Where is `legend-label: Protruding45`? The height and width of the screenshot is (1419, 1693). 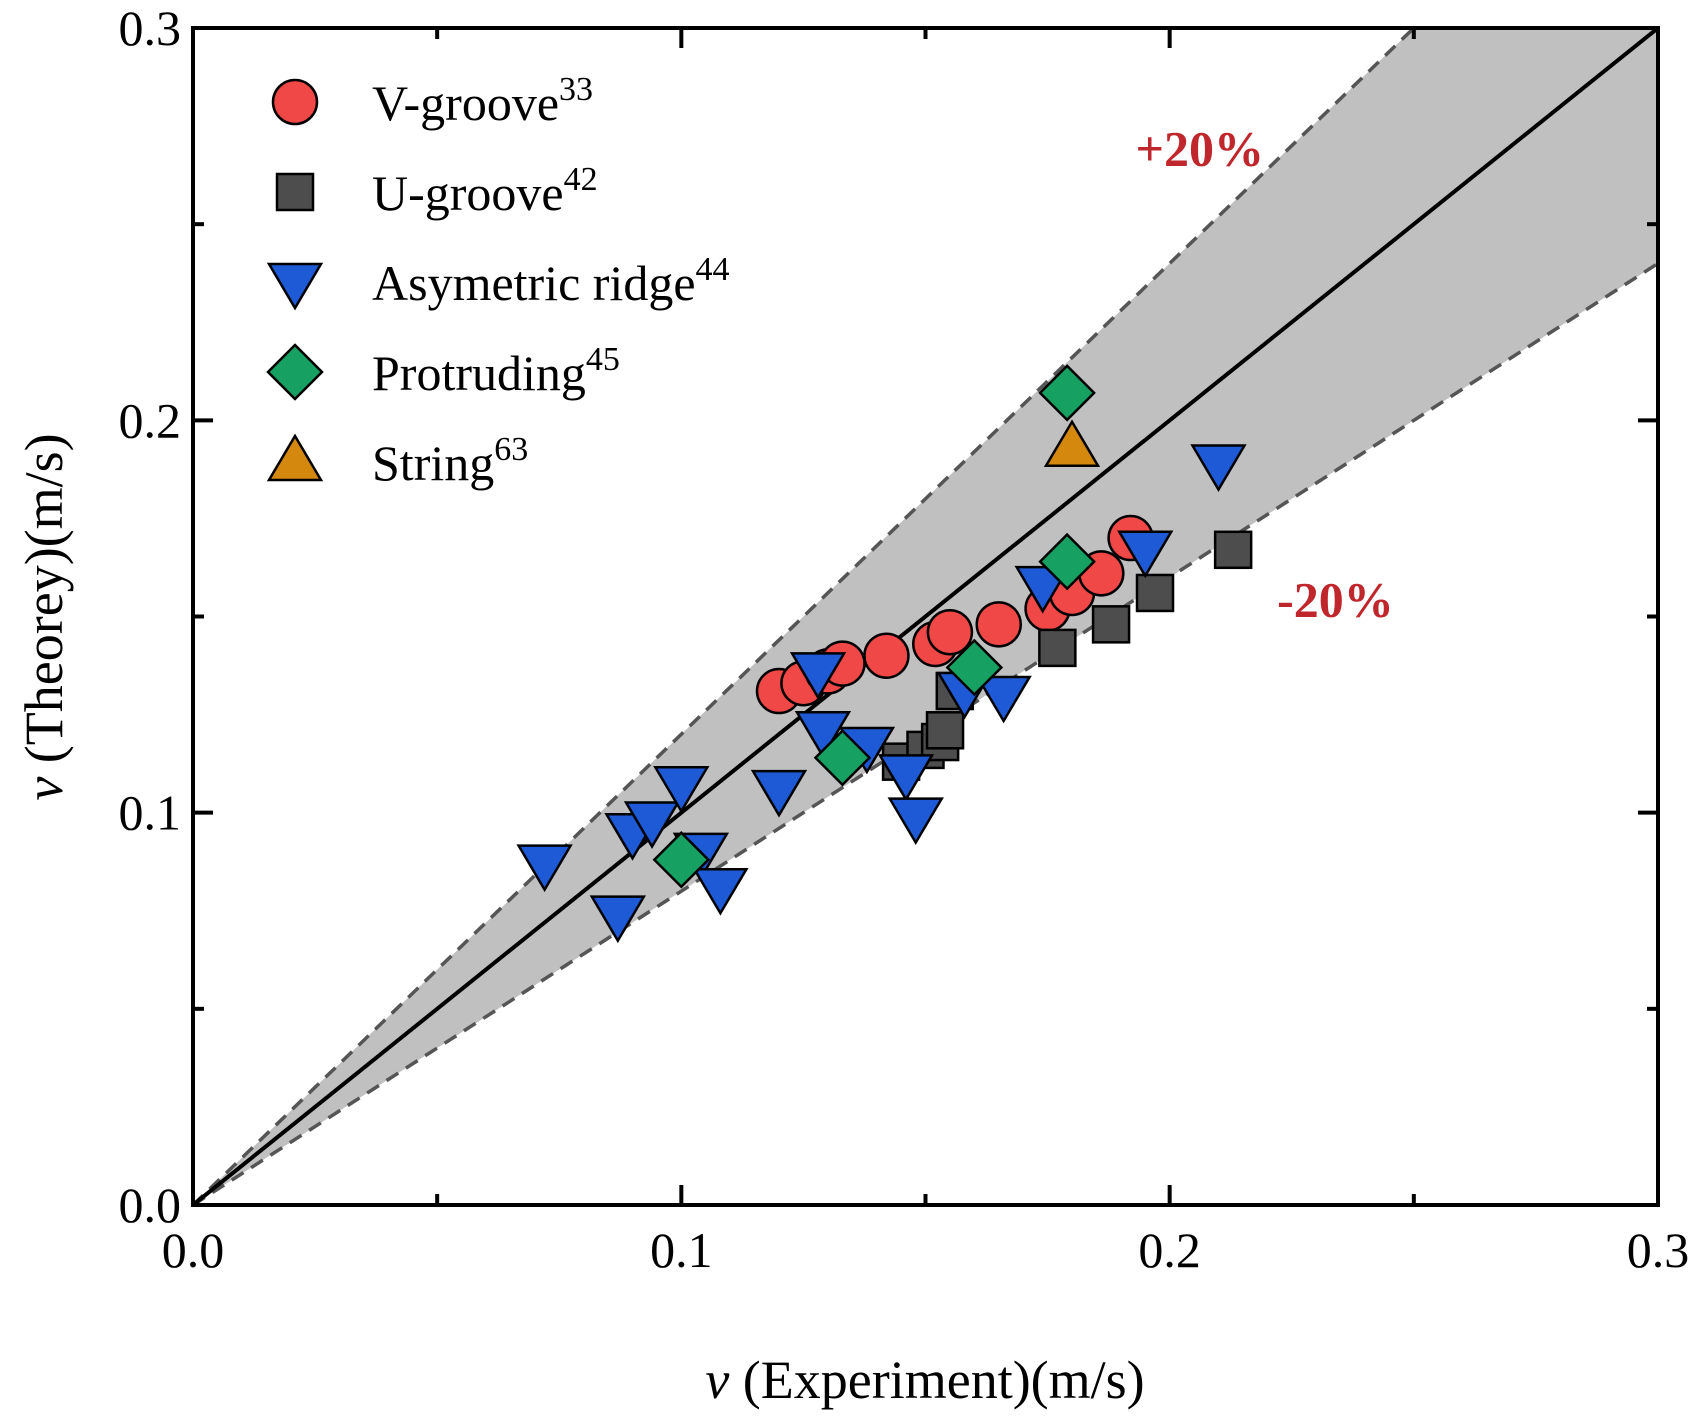 legend-label: Protruding45 is located at coordinates (496, 371).